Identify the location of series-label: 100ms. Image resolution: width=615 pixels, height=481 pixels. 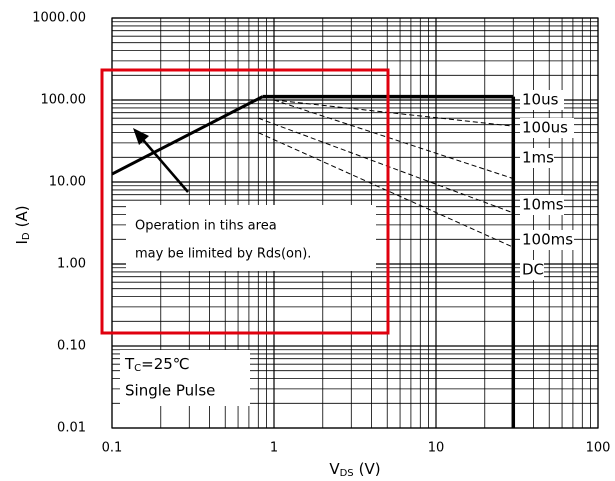
(547, 240).